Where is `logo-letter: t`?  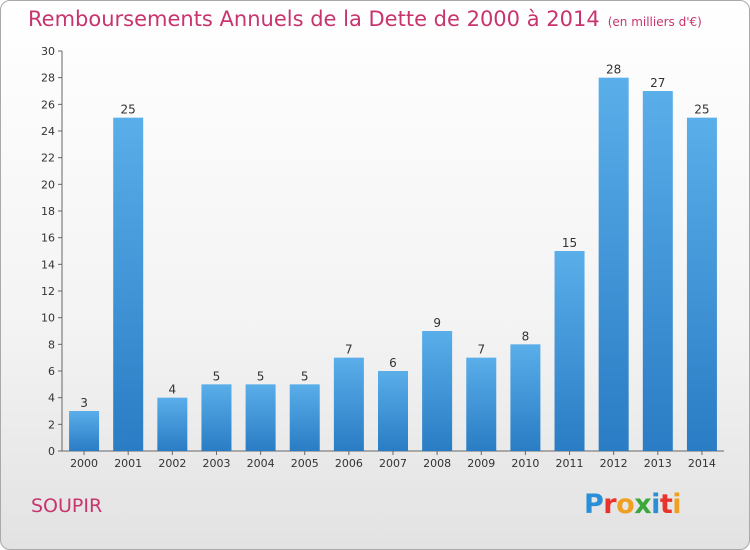 logo-letter: t is located at coordinates (666, 504).